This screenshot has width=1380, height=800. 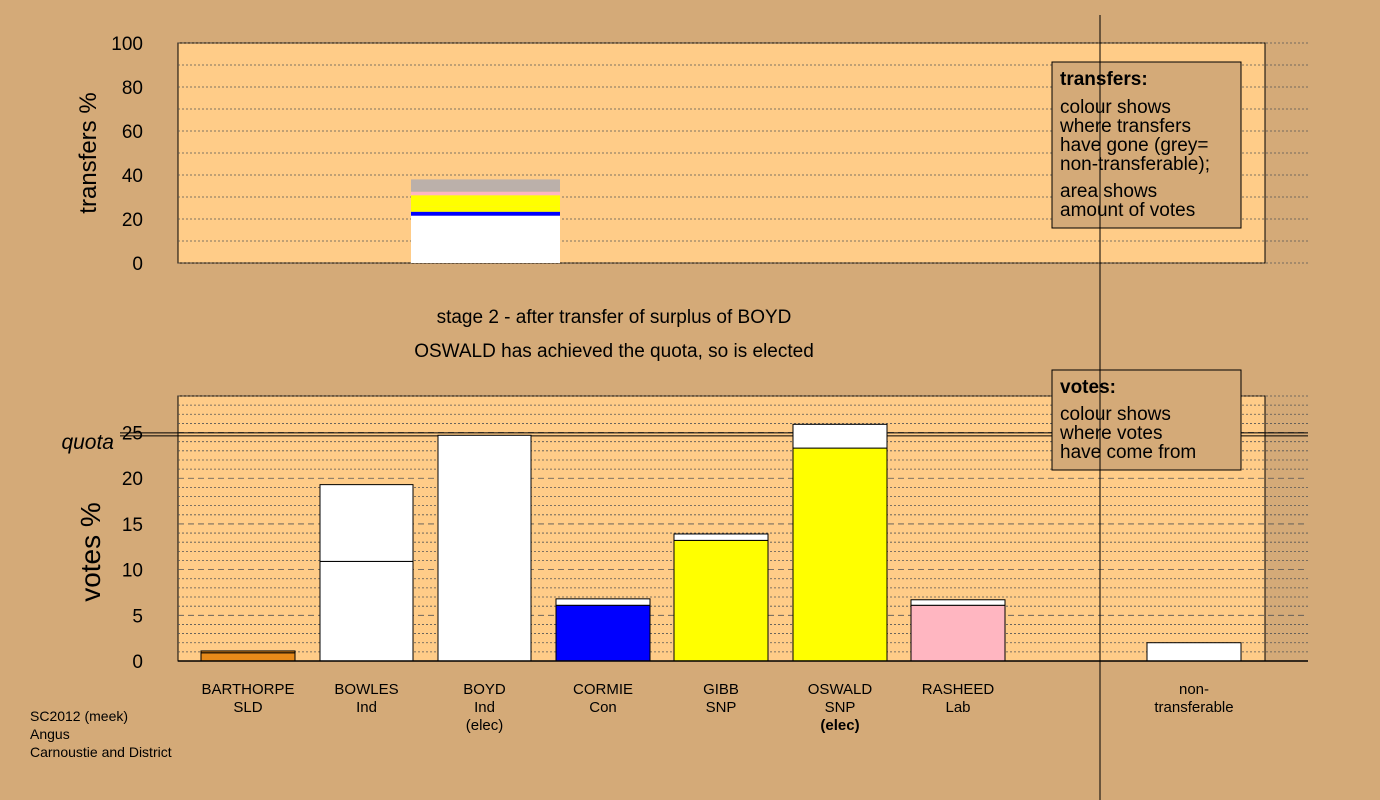 What do you see at coordinates (1115, 414) in the screenshot?
I see `votes-legend-line: colour shows` at bounding box center [1115, 414].